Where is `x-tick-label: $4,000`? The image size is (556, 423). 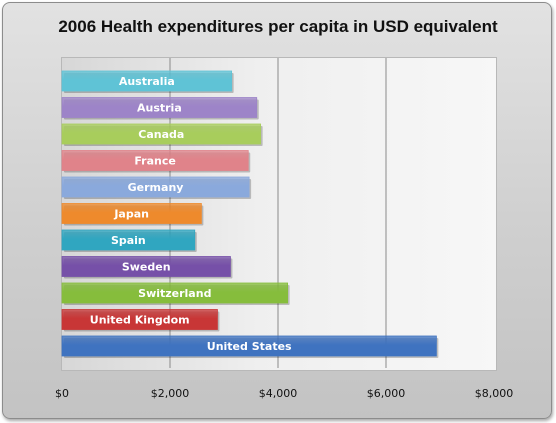
x-tick-label: $4,000 is located at coordinates (278, 393).